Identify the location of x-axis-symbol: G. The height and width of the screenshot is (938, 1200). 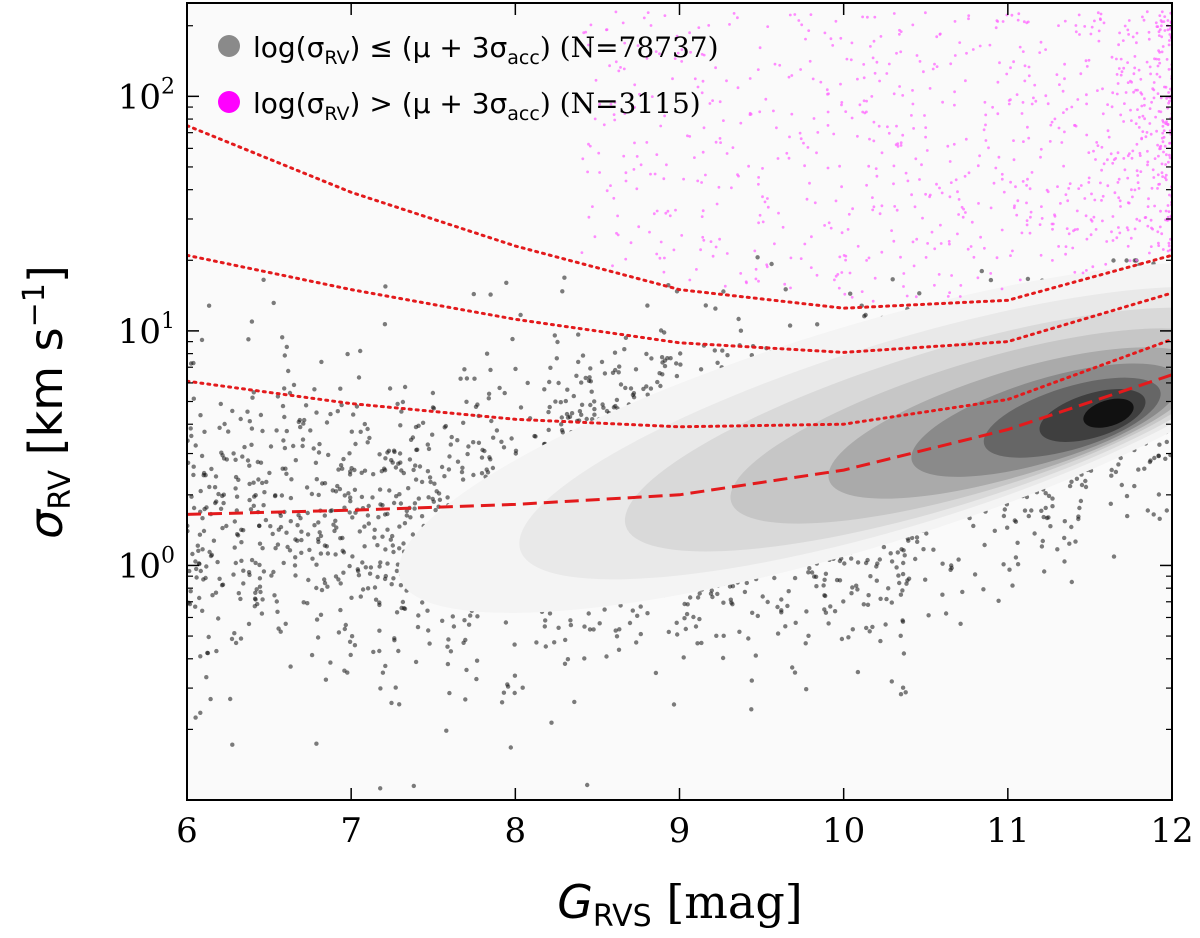
(575, 902).